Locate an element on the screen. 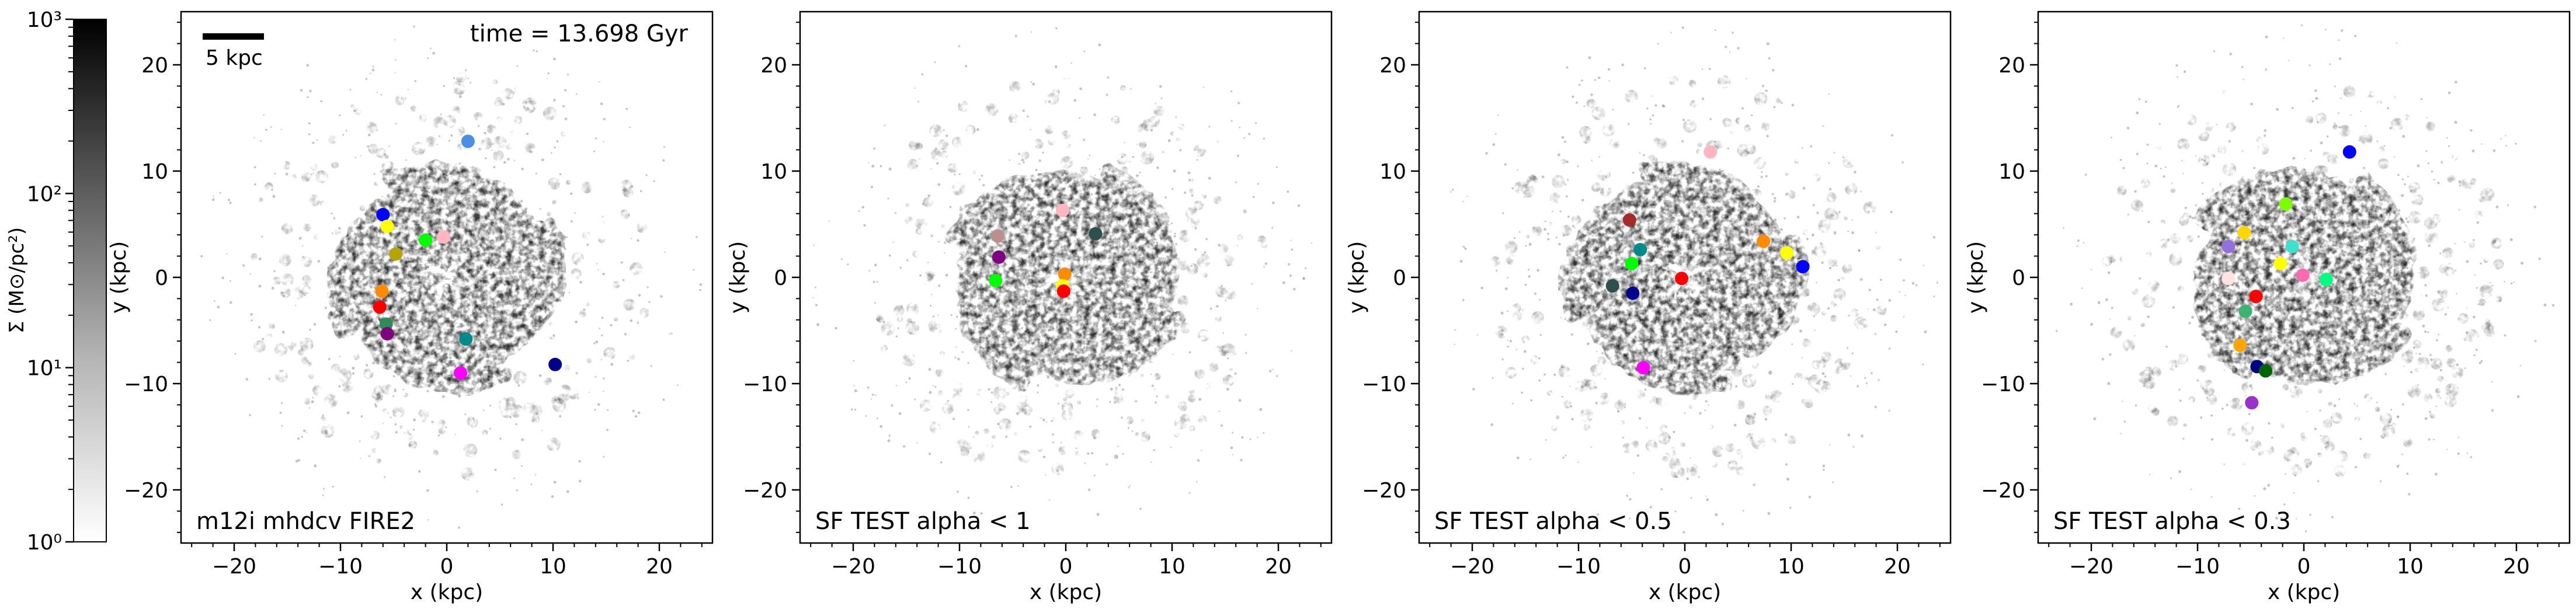 The height and width of the screenshot is (609, 2576). panel-title: m12i mhdcv FIRE2 is located at coordinates (305, 521).